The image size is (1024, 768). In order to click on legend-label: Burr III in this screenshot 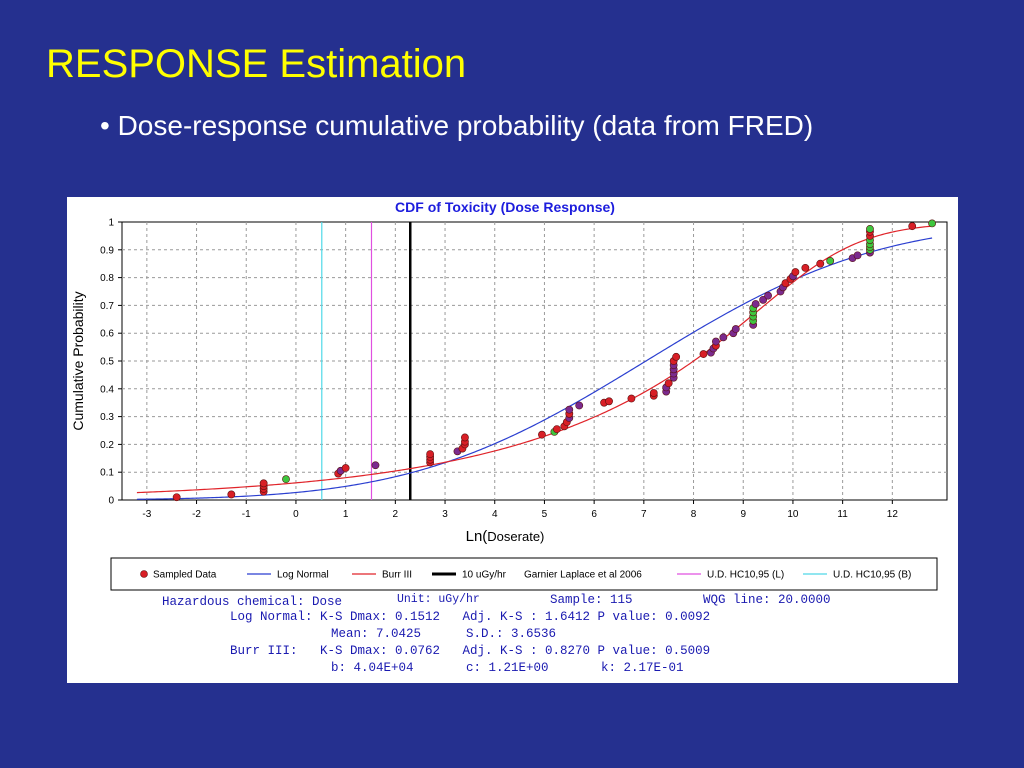, I will do `click(397, 575)`.